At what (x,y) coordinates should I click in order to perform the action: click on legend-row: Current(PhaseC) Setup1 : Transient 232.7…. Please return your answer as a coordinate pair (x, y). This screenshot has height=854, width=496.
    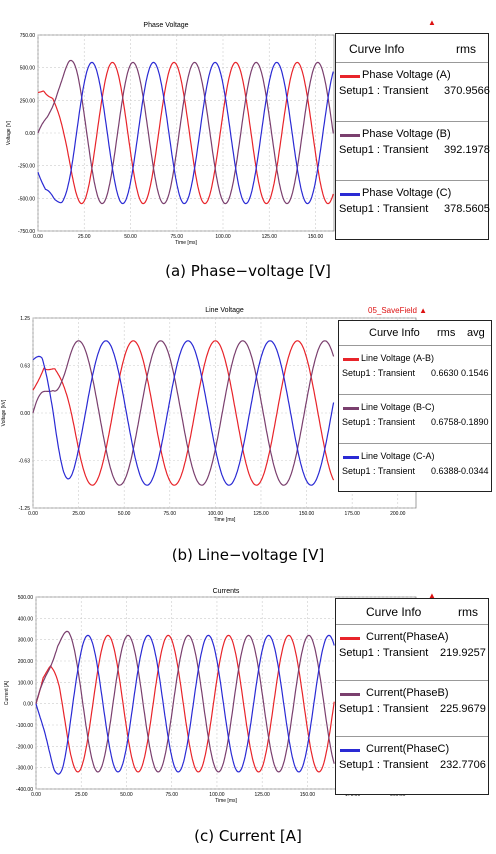
    Looking at the image, I should click on (412, 765).